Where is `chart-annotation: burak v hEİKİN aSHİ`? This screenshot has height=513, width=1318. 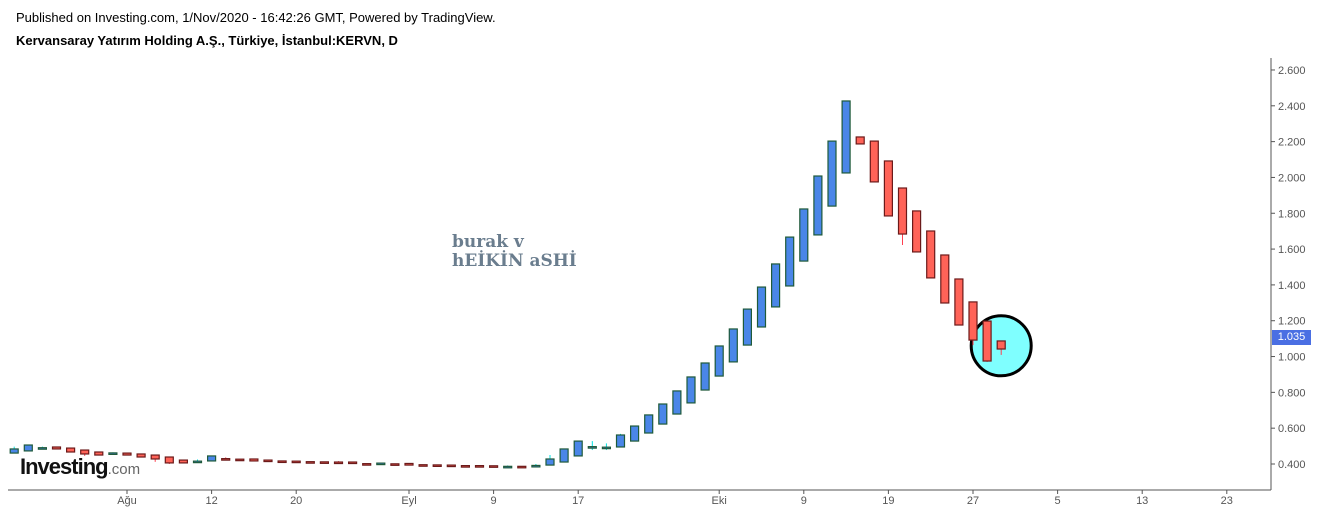
chart-annotation: burak v hEİKİN aSHİ is located at coordinates (514, 252).